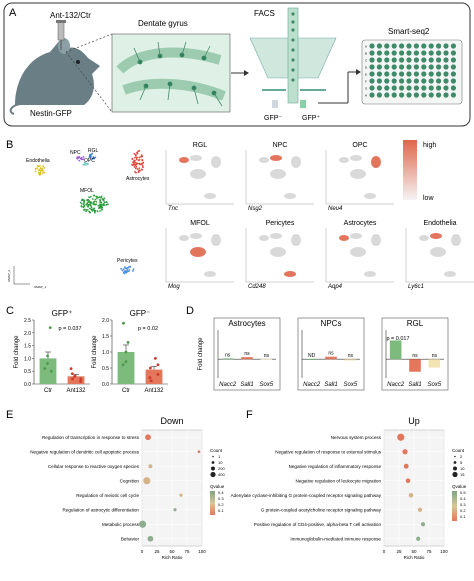 Image resolution: width=474 pixels, height=581 pixels. Describe the element at coordinates (429, 551) in the screenshot. I see `x-tick-label: 75` at that location.